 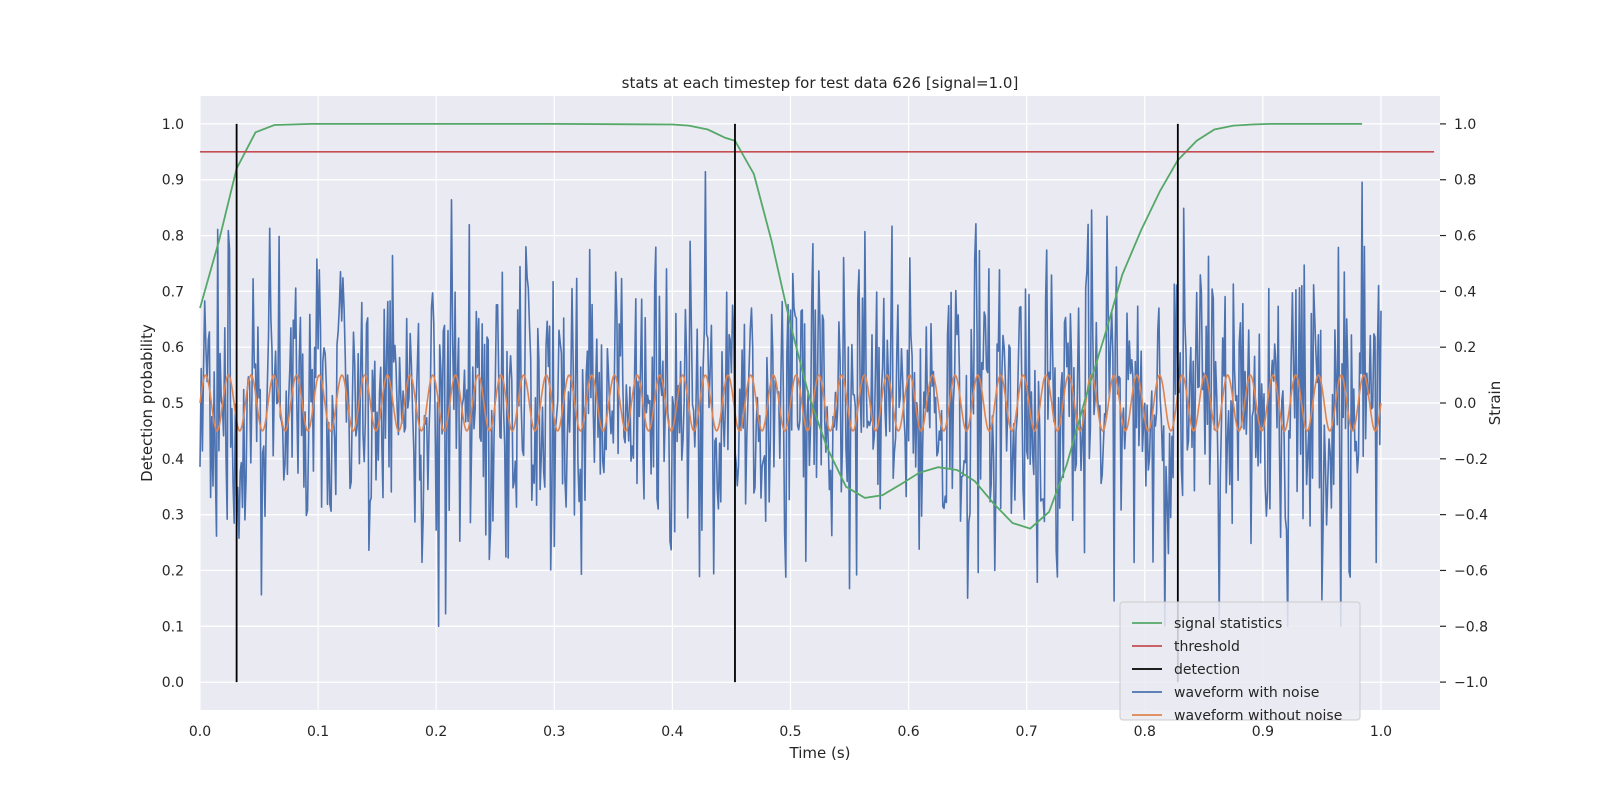 I want to click on y2-tick-label: −0.6, so click(x=1471, y=571).